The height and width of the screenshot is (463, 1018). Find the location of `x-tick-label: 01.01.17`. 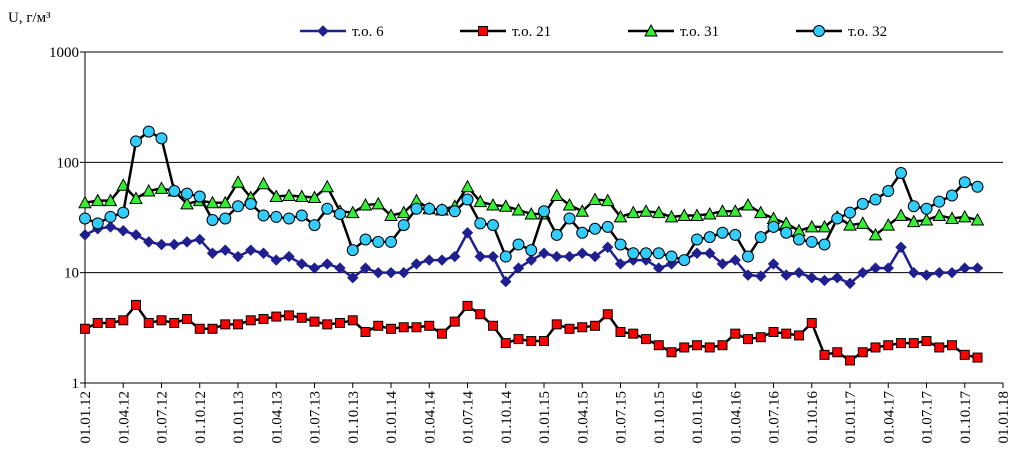

x-tick-label: 01.01.17 is located at coordinates (851, 417).